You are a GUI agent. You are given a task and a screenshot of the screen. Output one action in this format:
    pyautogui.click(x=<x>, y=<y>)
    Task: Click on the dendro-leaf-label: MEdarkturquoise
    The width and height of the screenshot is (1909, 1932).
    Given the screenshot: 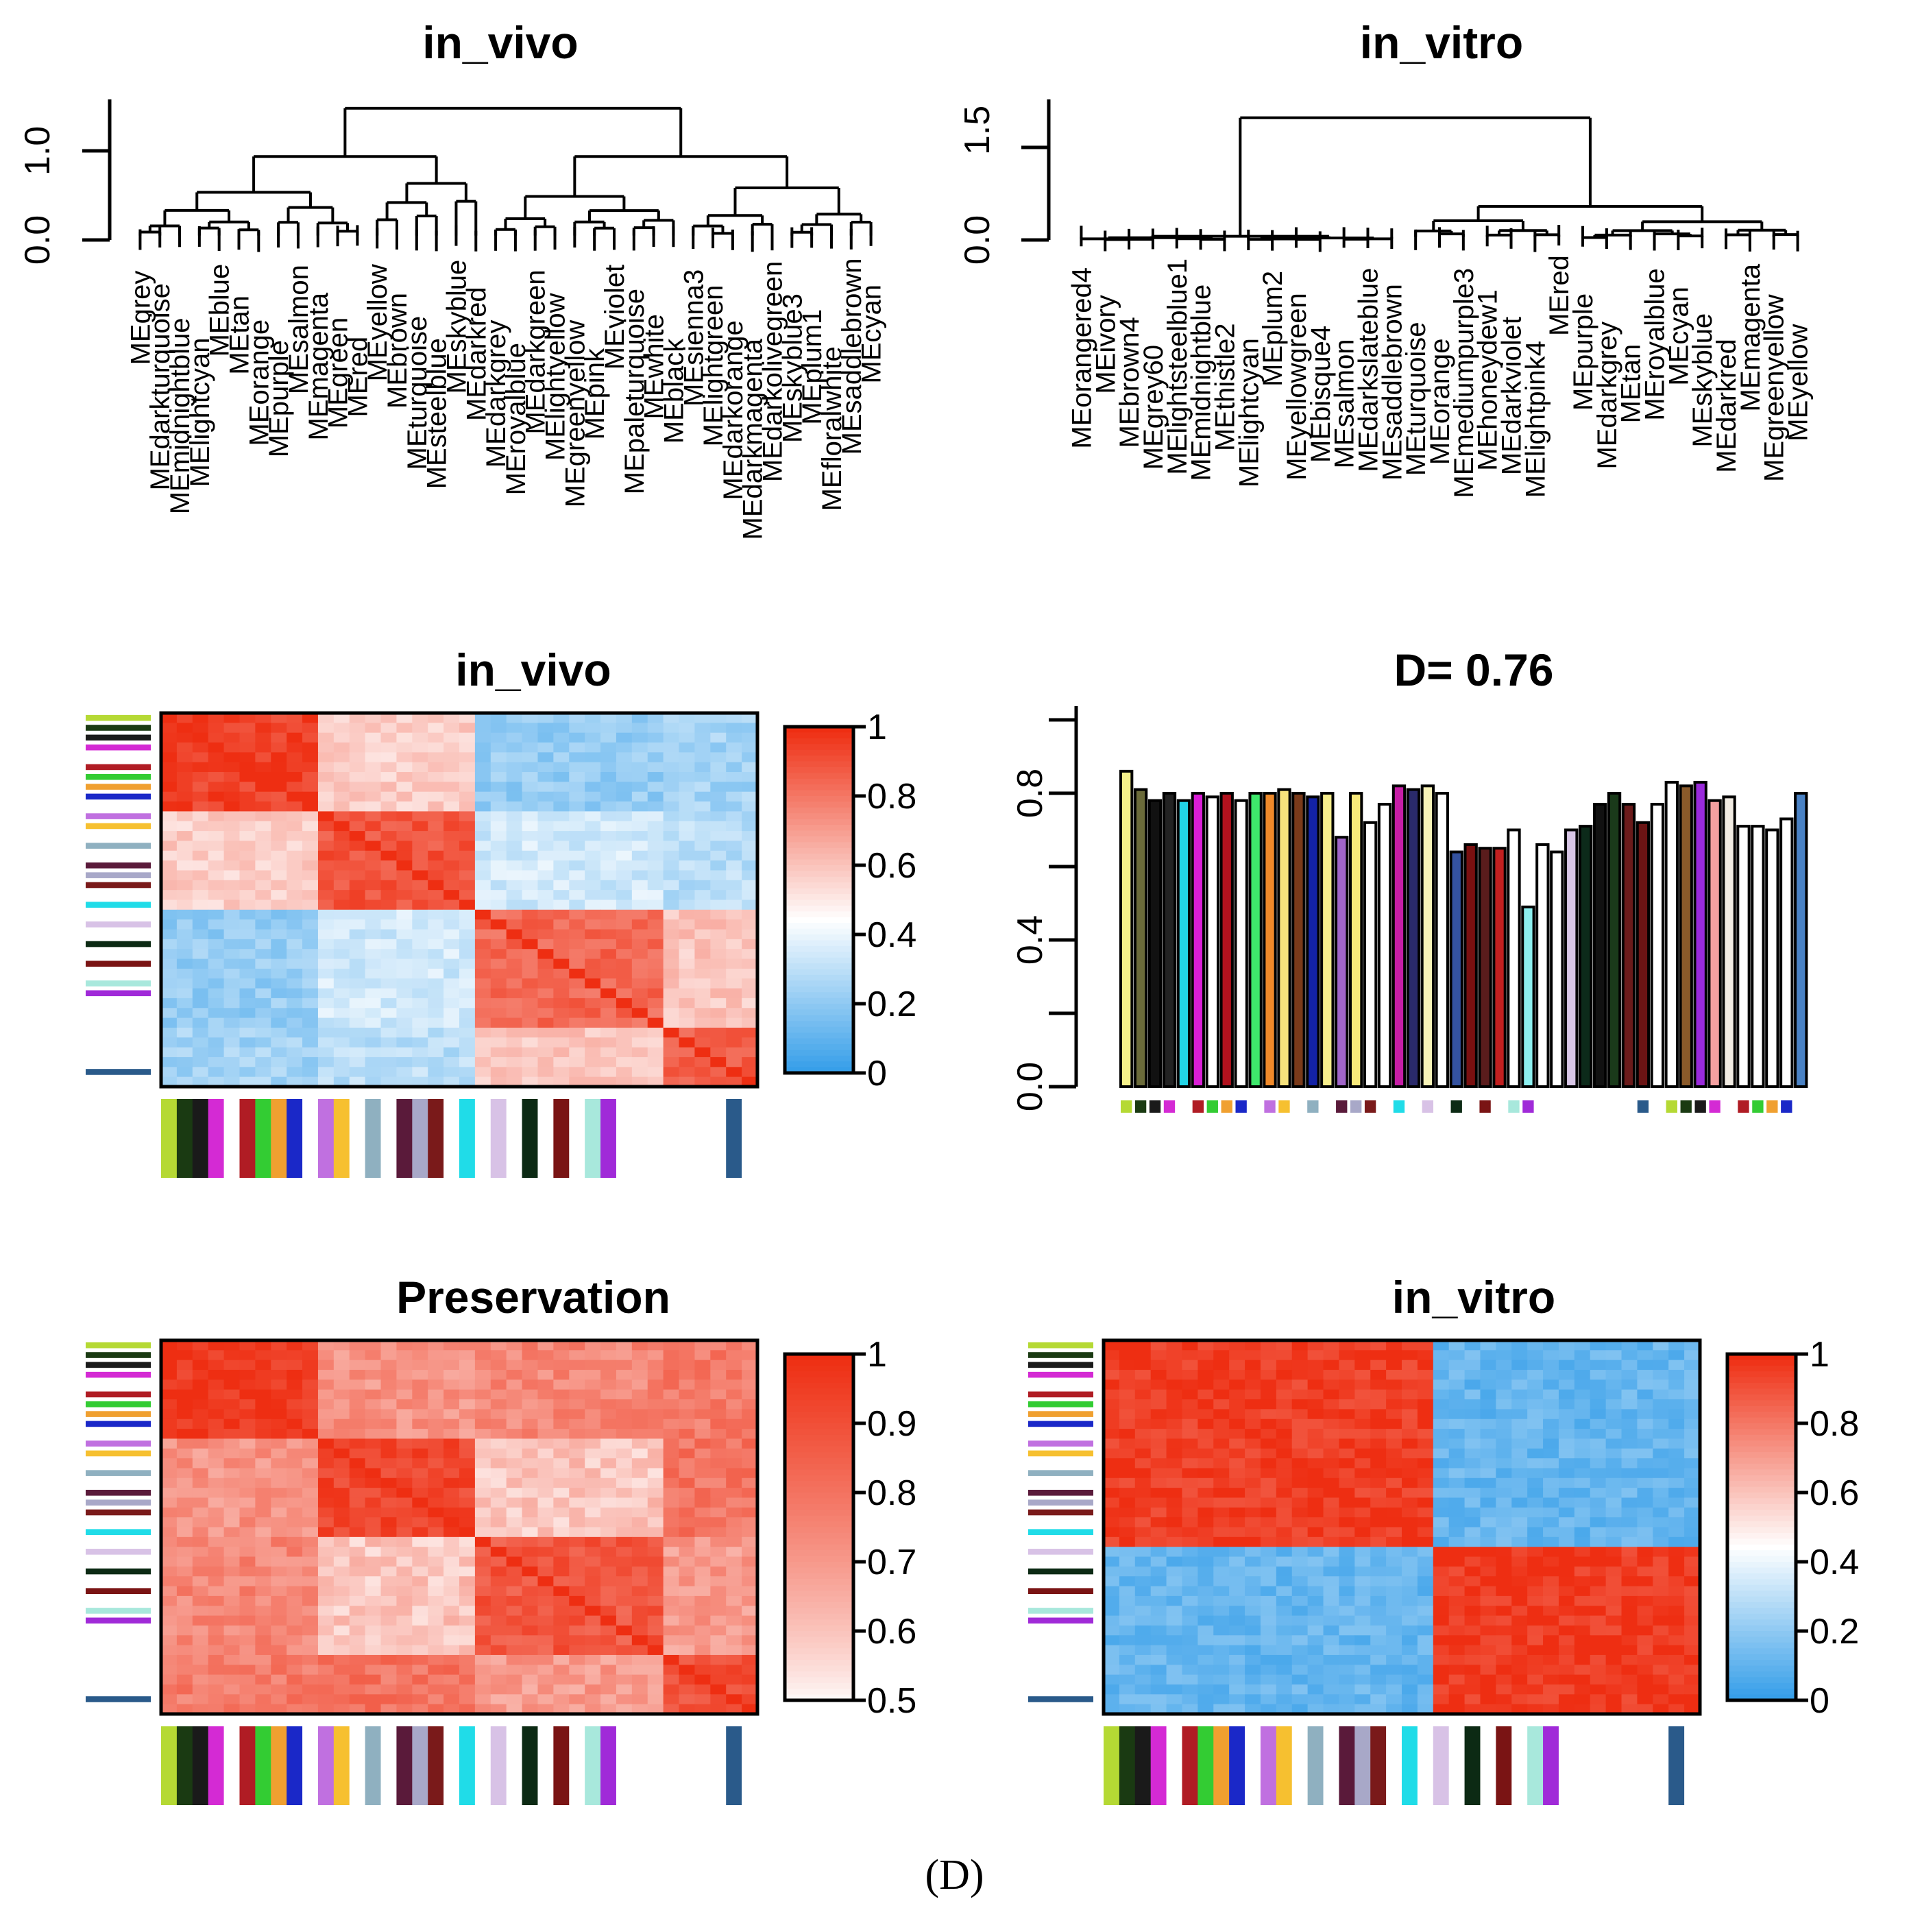 What is the action you would take?
    pyautogui.click(x=160, y=387)
    